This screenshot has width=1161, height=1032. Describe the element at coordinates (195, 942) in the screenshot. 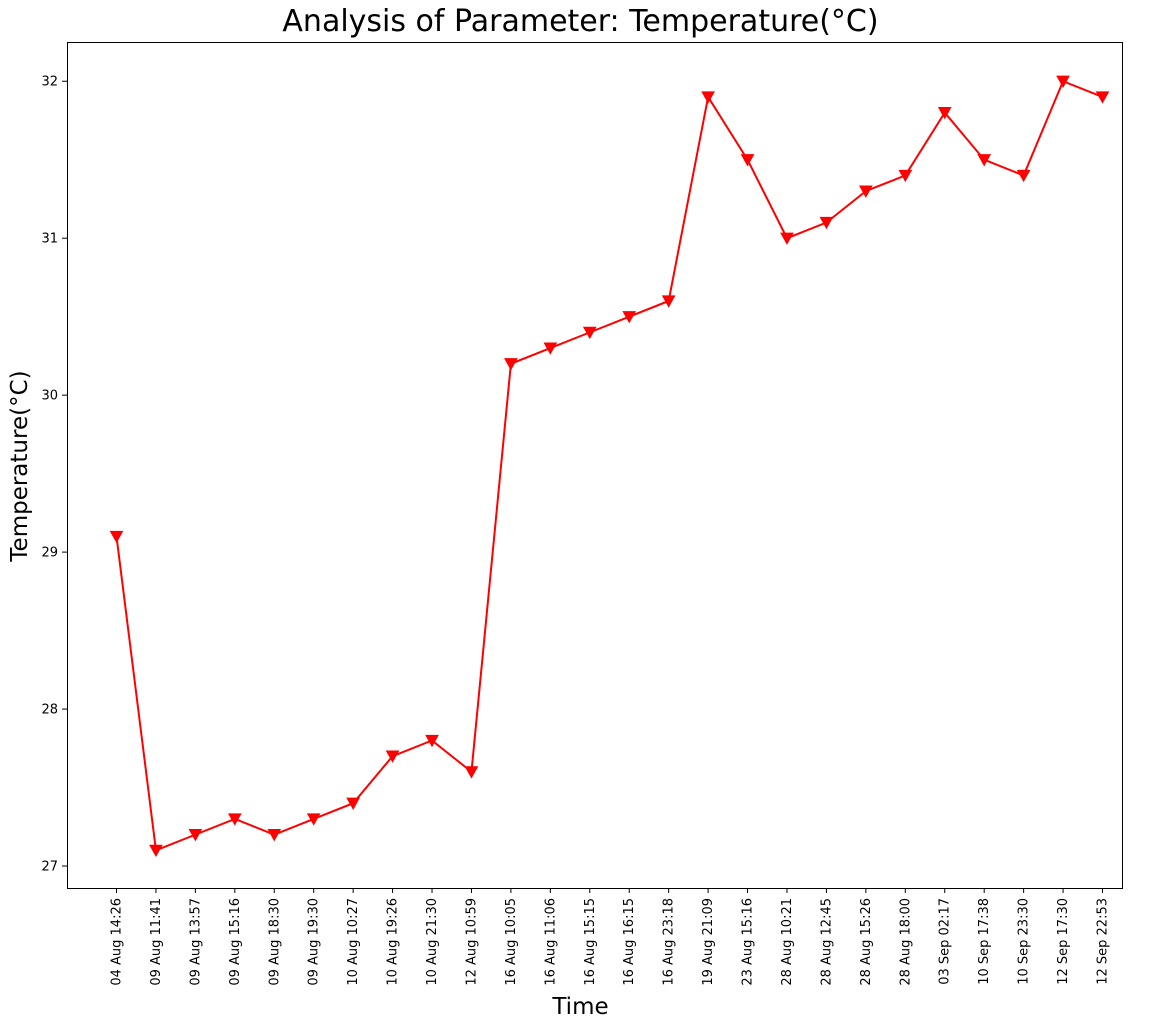

I see `x-tick-label: 09 Aug 13:57` at that location.